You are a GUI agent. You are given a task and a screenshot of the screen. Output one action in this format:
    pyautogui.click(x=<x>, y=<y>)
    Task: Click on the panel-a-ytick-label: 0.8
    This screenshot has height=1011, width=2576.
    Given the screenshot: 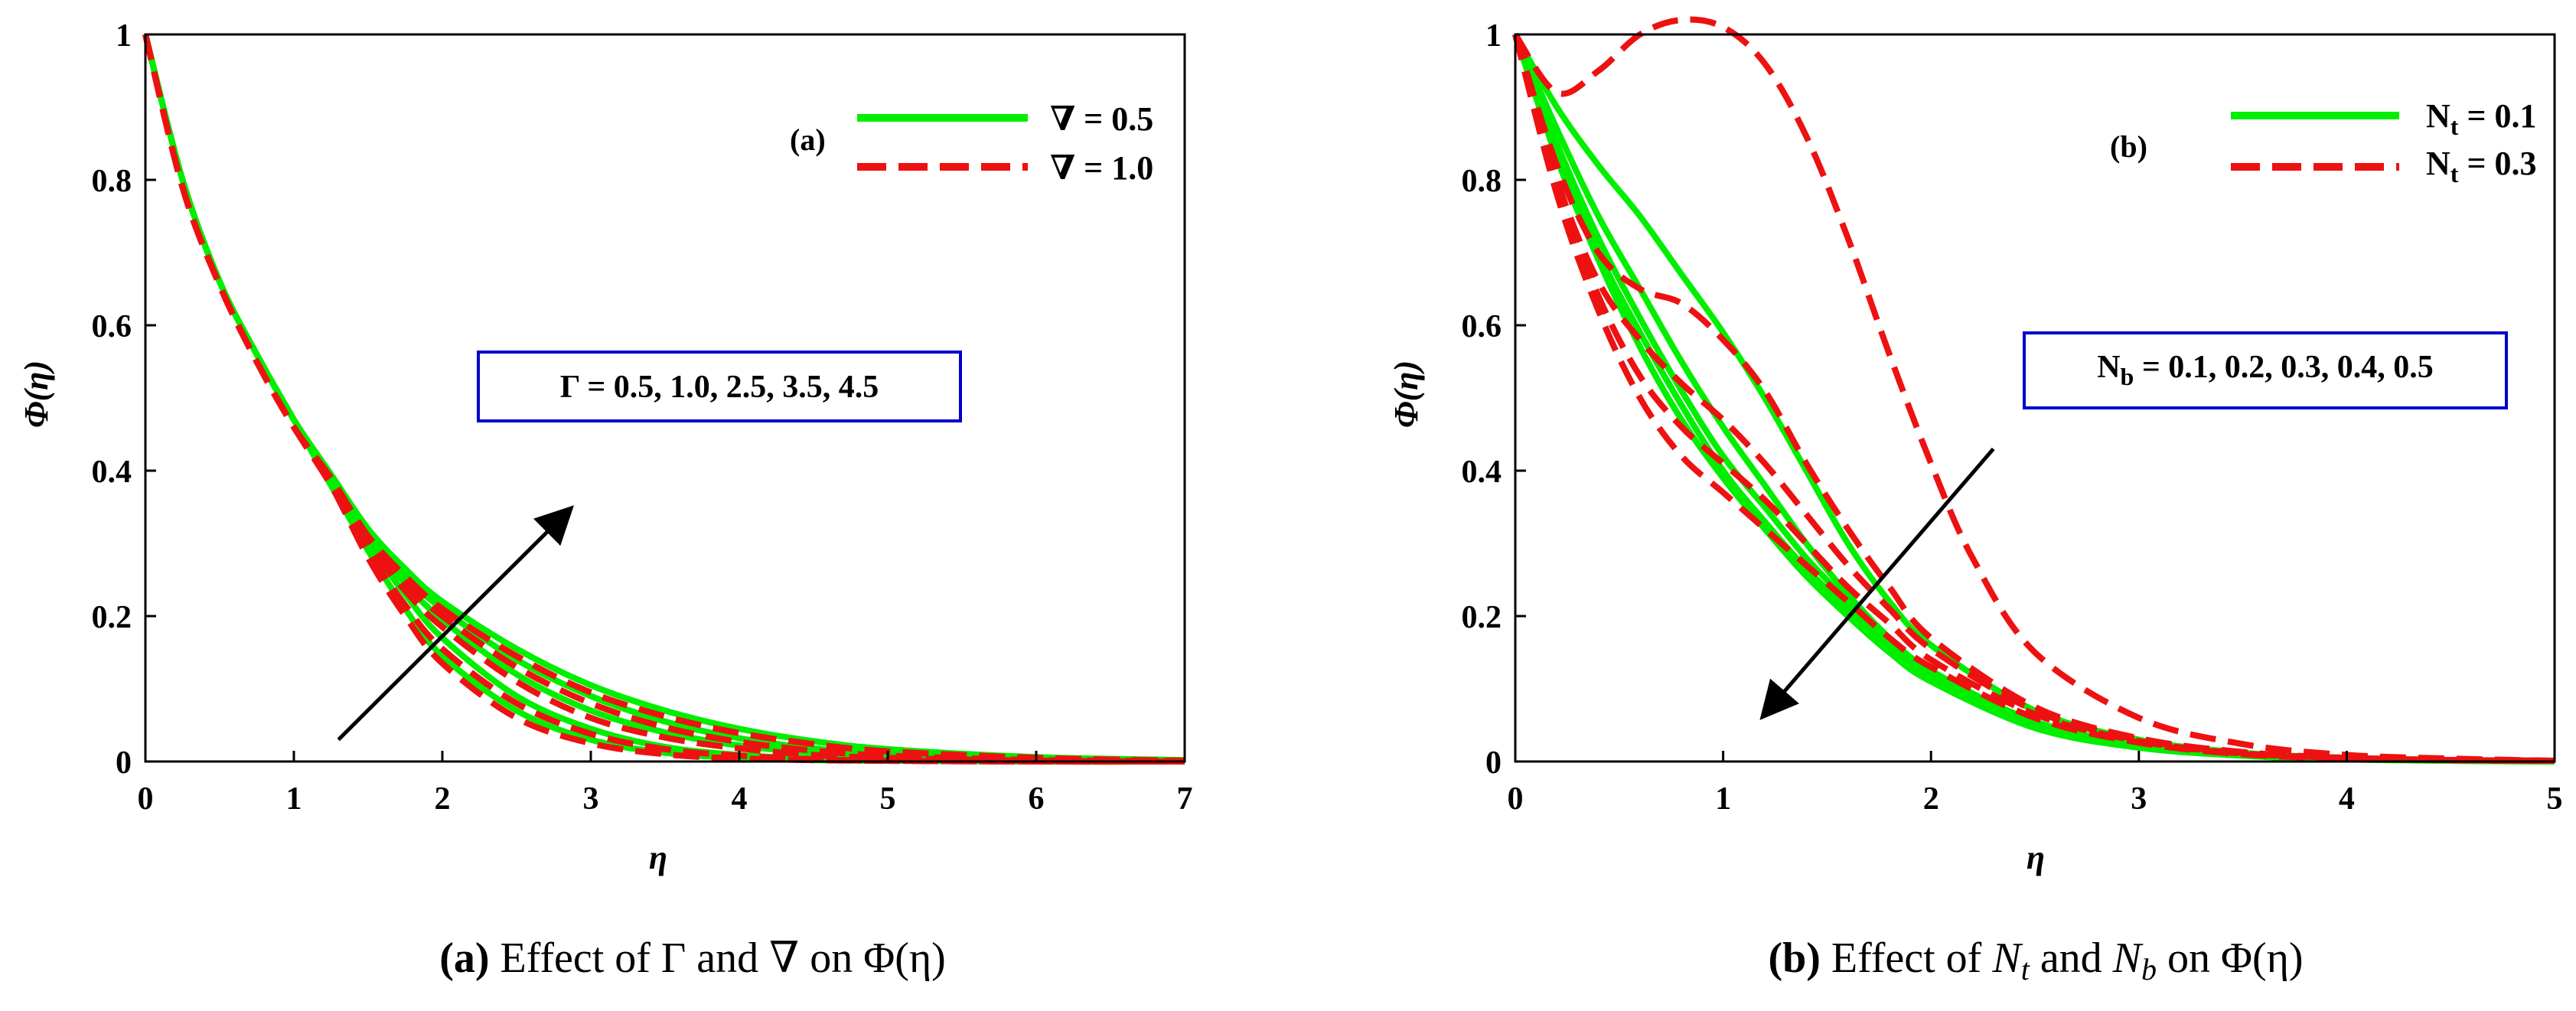 What is the action you would take?
    pyautogui.click(x=112, y=181)
    